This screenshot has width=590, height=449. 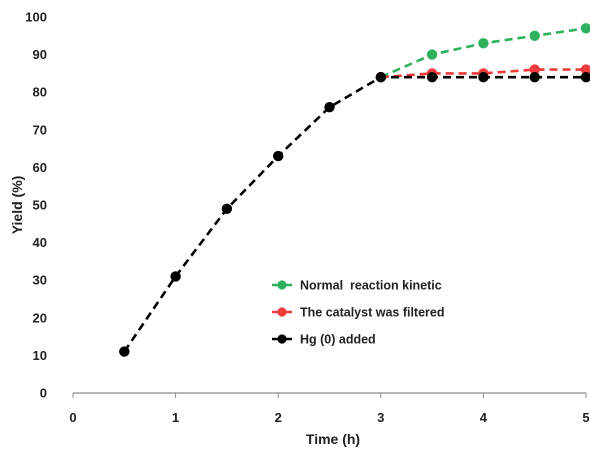 What do you see at coordinates (372, 313) in the screenshot?
I see `legend-label: The catalyst was filtered` at bounding box center [372, 313].